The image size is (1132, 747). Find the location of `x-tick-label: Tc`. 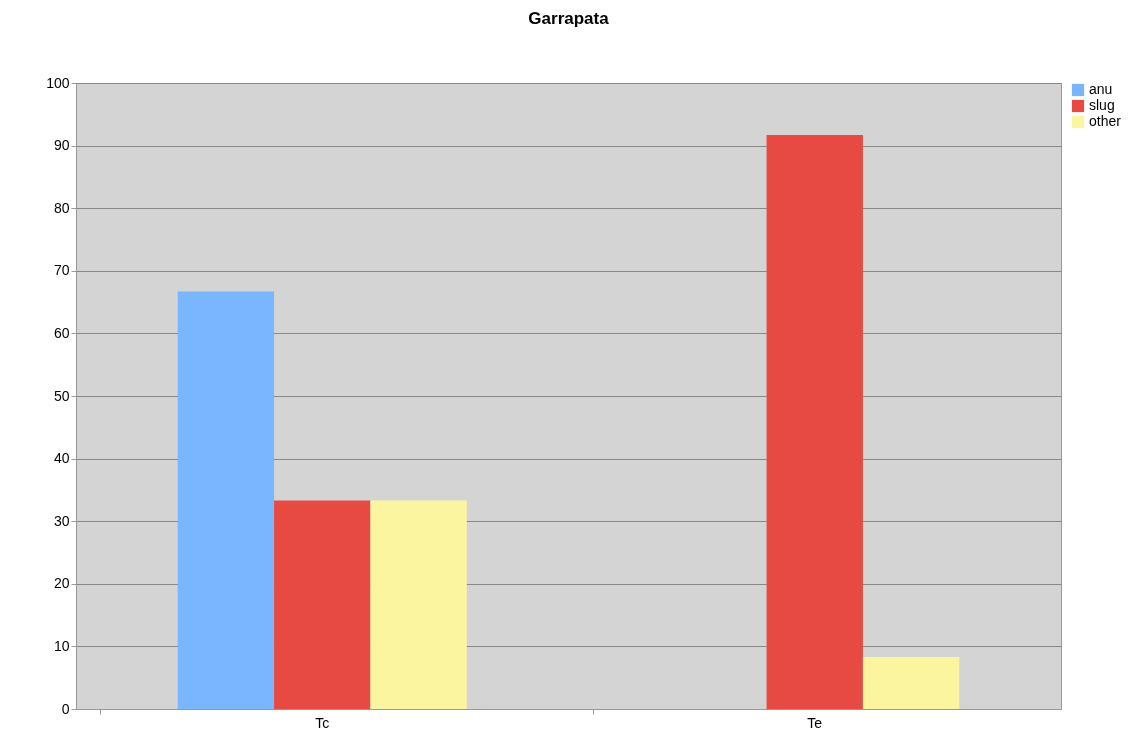

x-tick-label: Tc is located at coordinates (322, 722).